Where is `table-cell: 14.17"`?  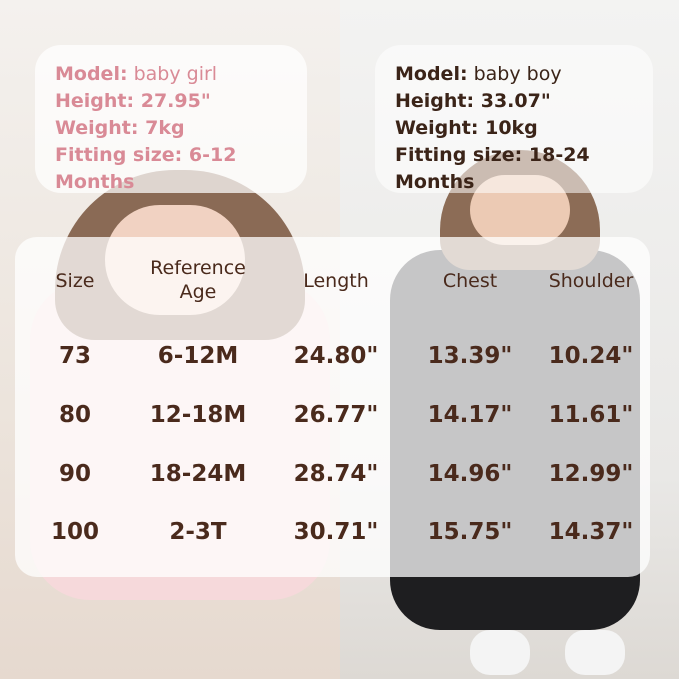
table-cell: 14.17" is located at coordinates (470, 415).